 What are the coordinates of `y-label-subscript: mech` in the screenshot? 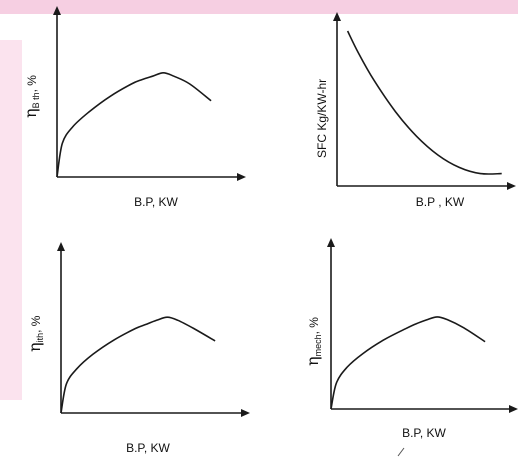 It's located at (318, 345).